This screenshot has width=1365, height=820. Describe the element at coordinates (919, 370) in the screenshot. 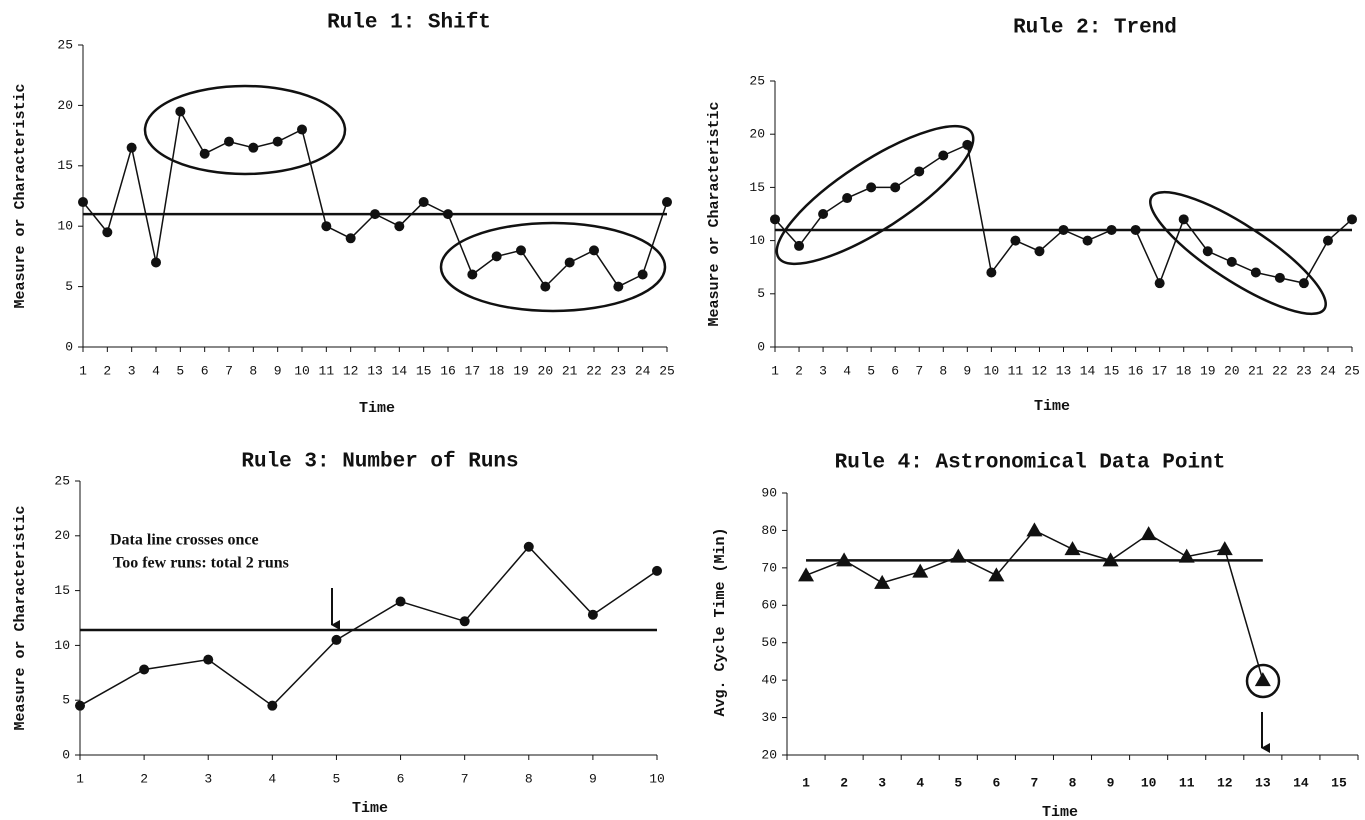

I see `x-tick-label: 7` at that location.